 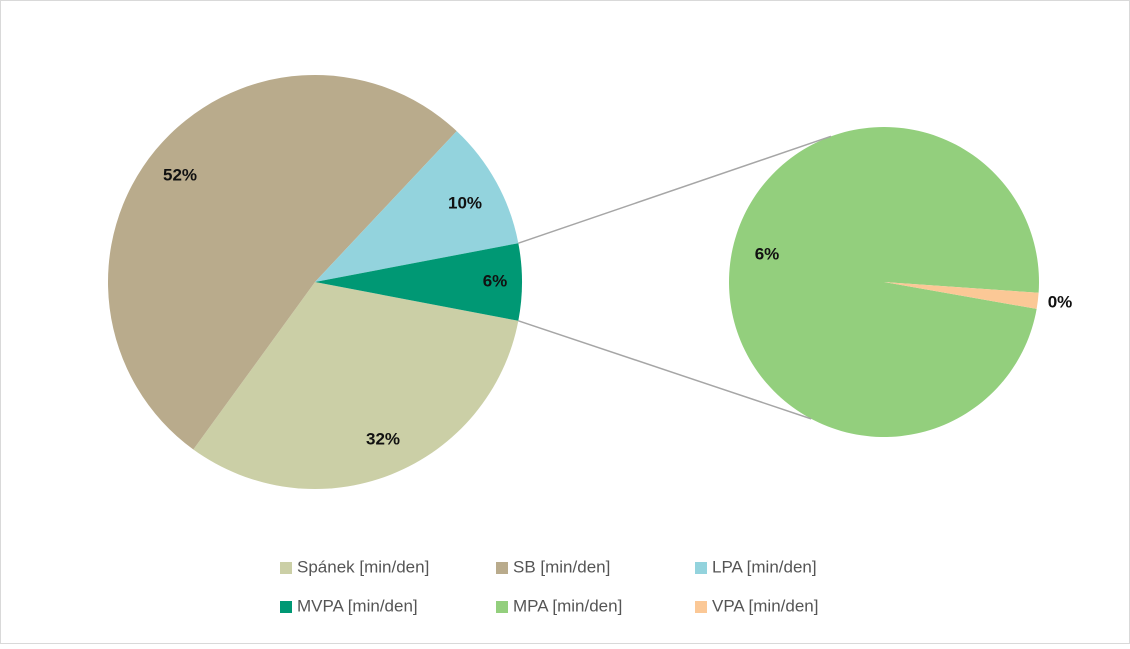 What do you see at coordinates (1060, 301) in the screenshot?
I see `data-label: 0%` at bounding box center [1060, 301].